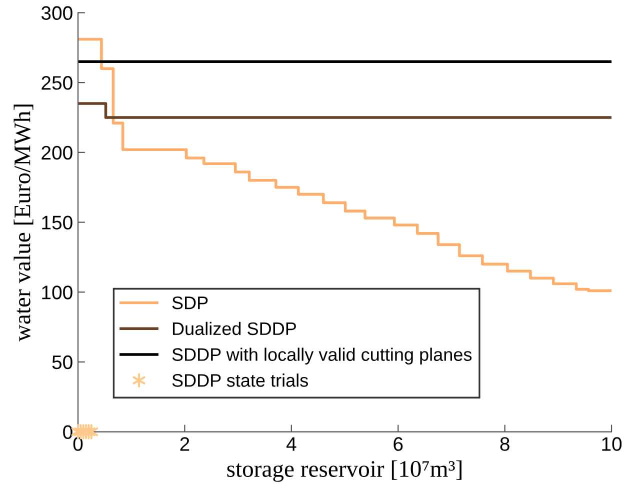  I want to click on y-tick-label: 150, so click(57, 223).